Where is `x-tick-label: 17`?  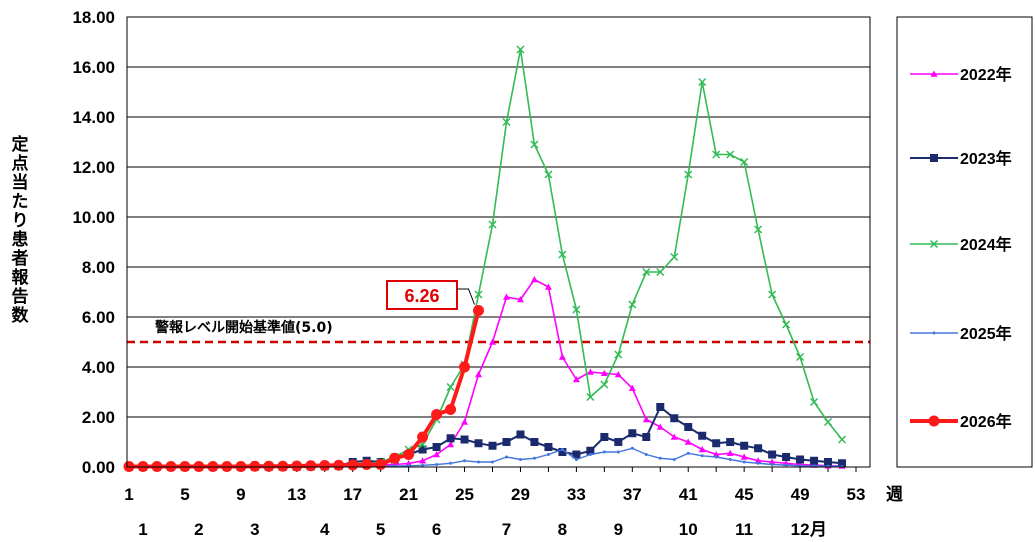 x-tick-label: 17 is located at coordinates (352, 494).